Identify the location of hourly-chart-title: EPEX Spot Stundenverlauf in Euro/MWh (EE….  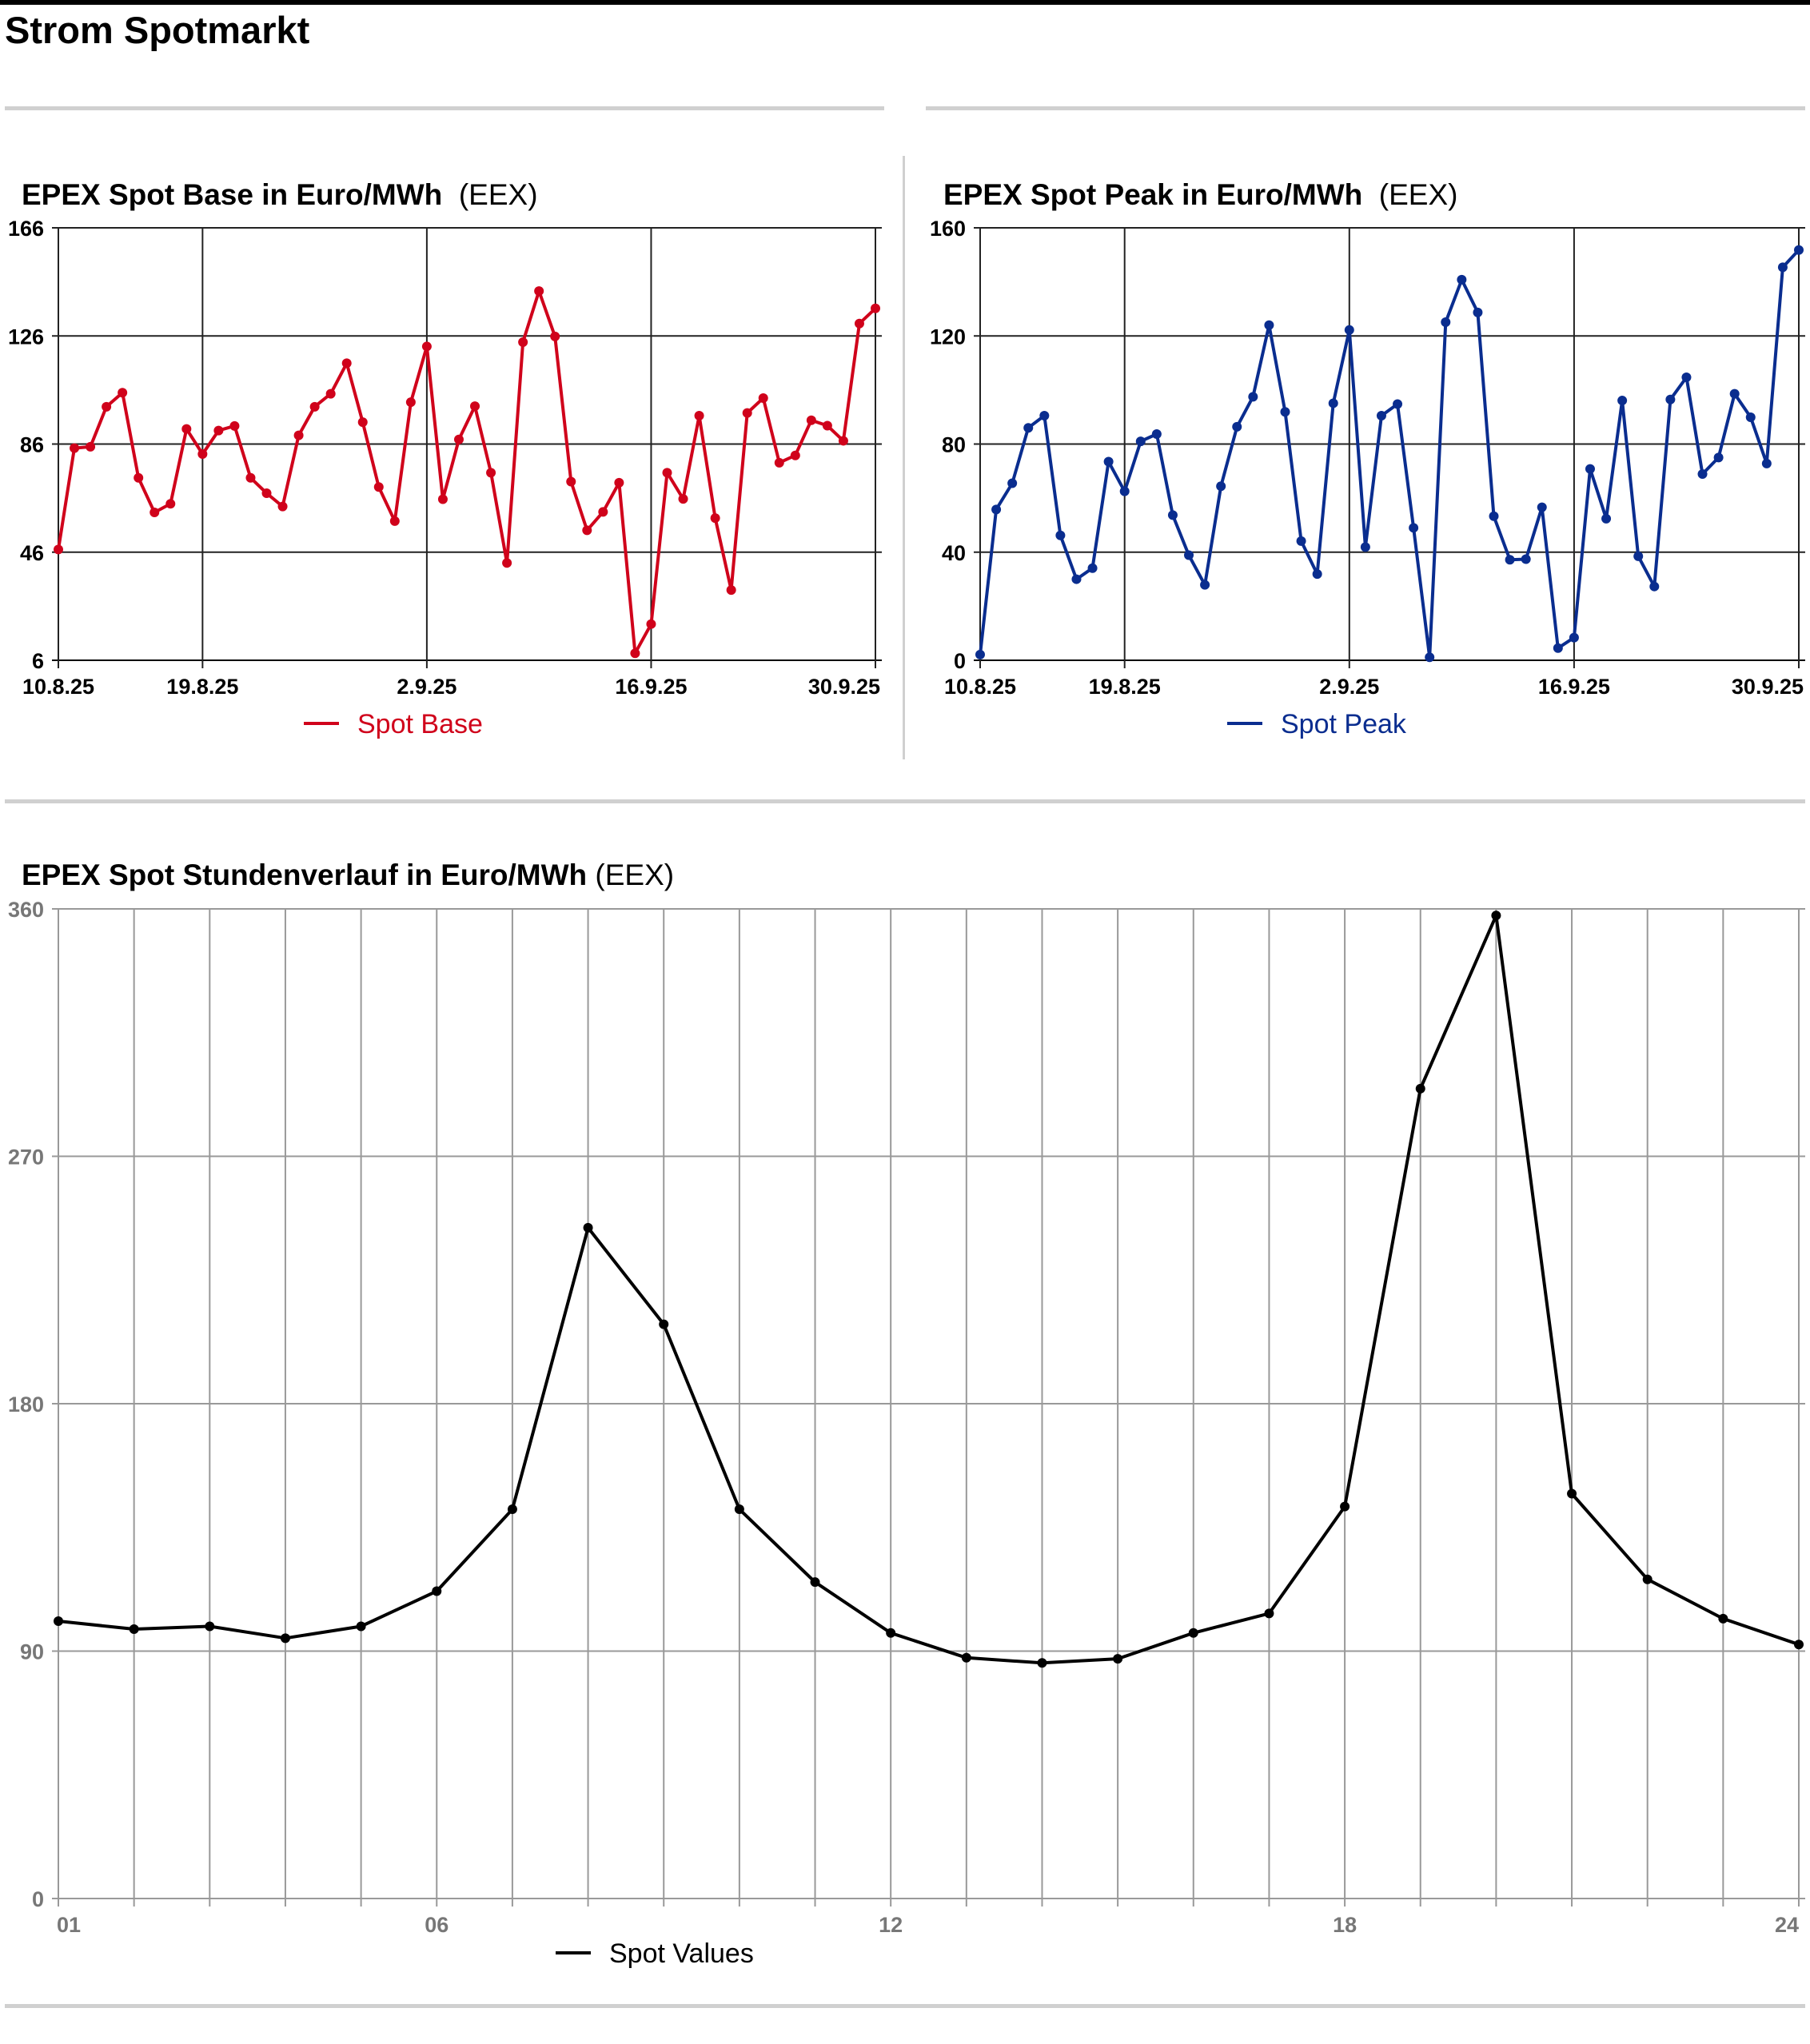
(348, 875).